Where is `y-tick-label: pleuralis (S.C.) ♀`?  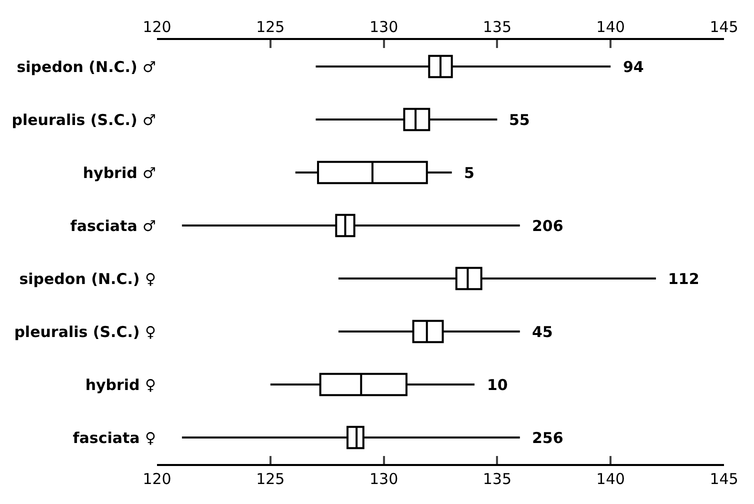
y-tick-label: pleuralis (S.C.) ♀ is located at coordinates (85, 331).